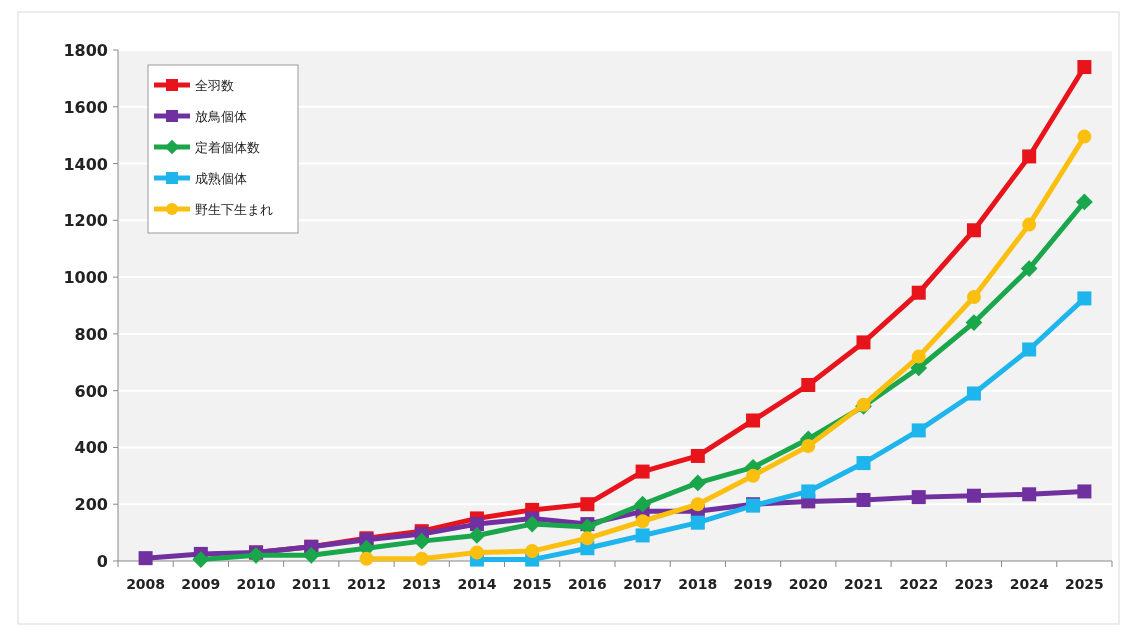  Describe the element at coordinates (221, 178) in the screenshot. I see `legend-label: 成熟個体` at that location.